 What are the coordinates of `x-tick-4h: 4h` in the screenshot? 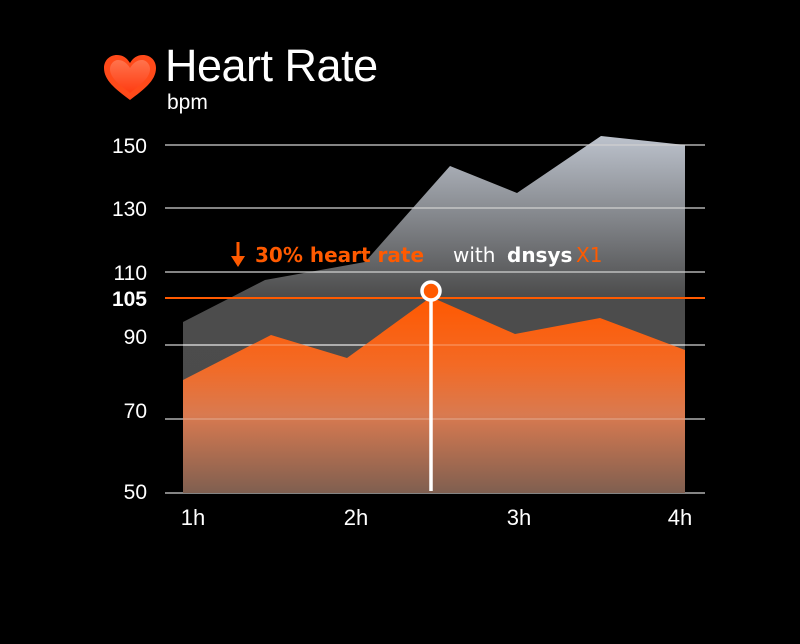 It's located at (680, 517).